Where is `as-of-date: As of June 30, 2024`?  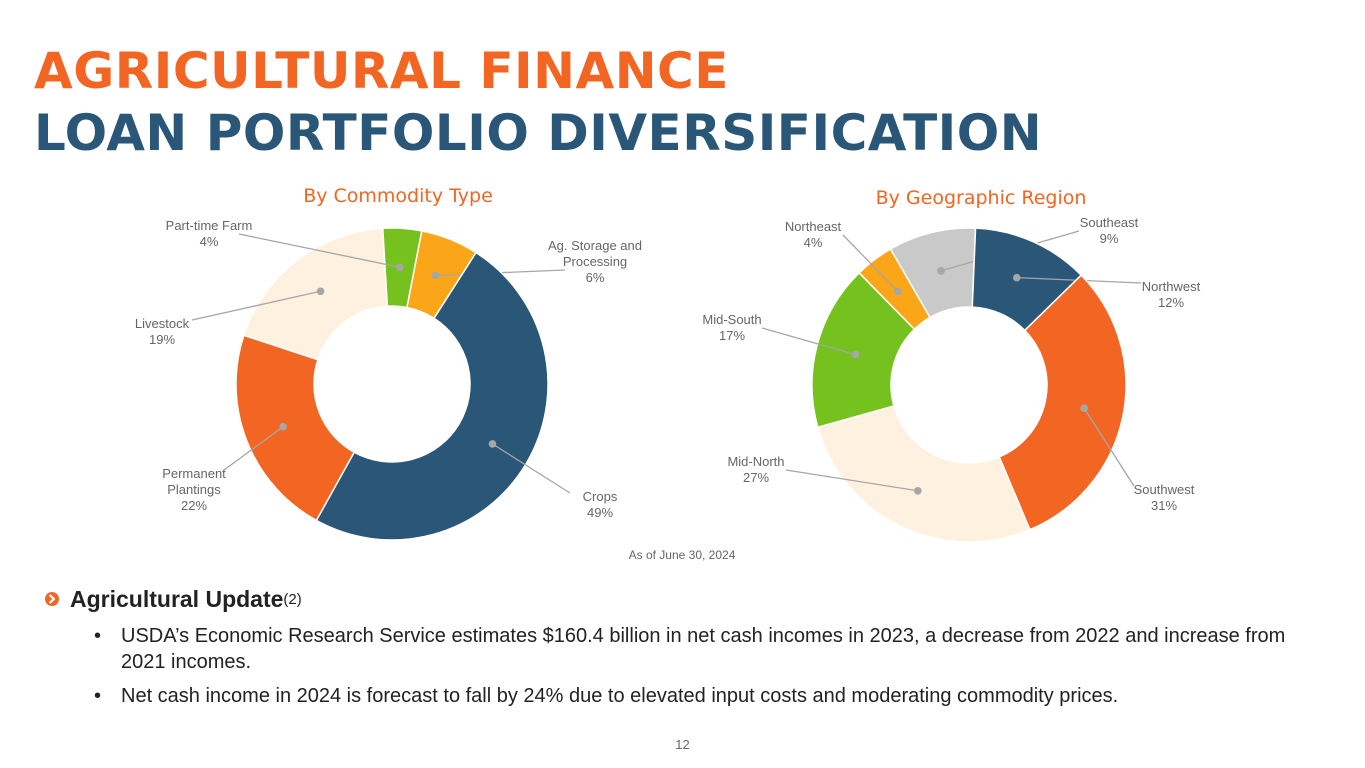 as-of-date: As of June 30, 2024 is located at coordinates (682, 555).